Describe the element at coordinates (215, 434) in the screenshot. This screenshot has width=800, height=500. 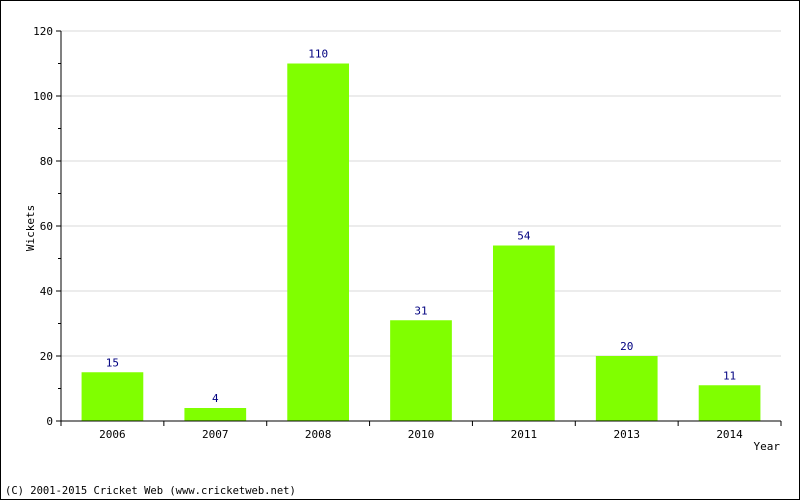
I see `x-tick-label-2007: 2007` at that location.